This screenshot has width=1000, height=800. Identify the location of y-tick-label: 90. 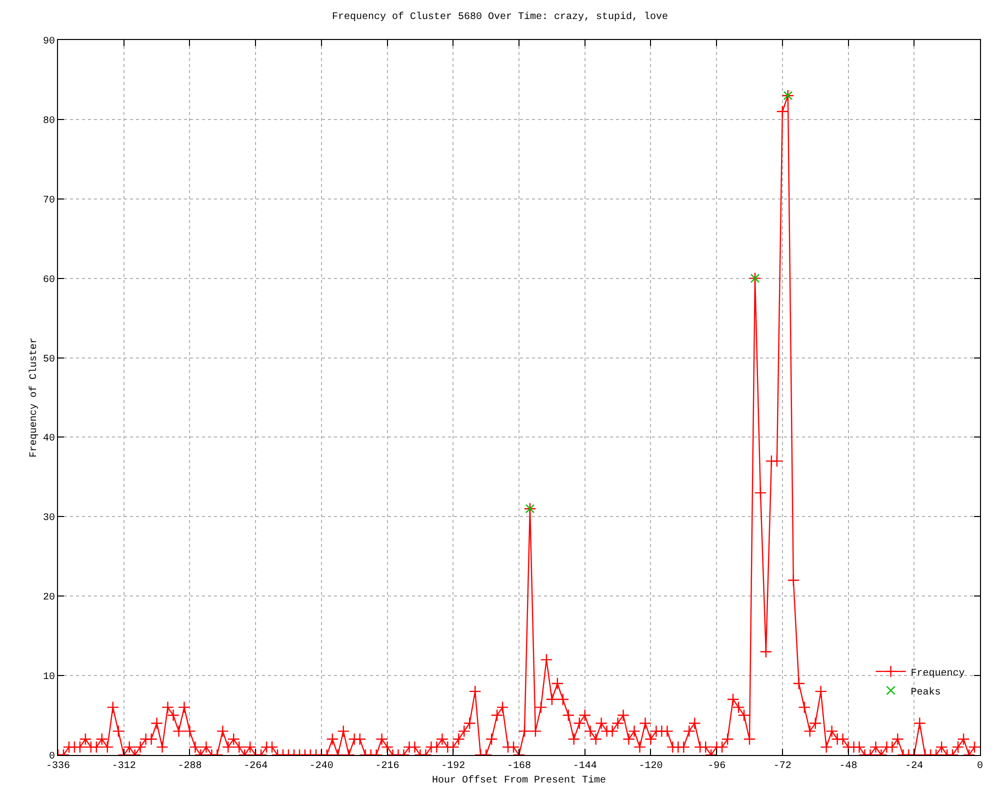
(48, 42).